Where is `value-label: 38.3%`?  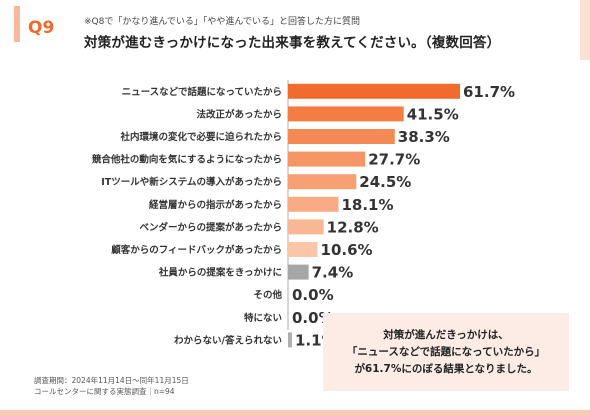
value-label: 38.3% is located at coordinates (424, 137).